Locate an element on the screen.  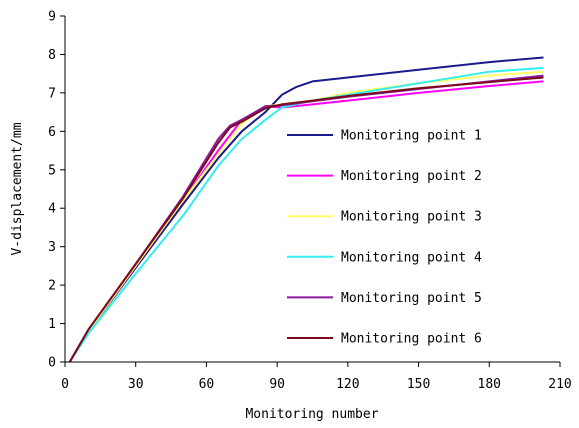
legend-label-6: Monitoring point 6 is located at coordinates (411, 339).